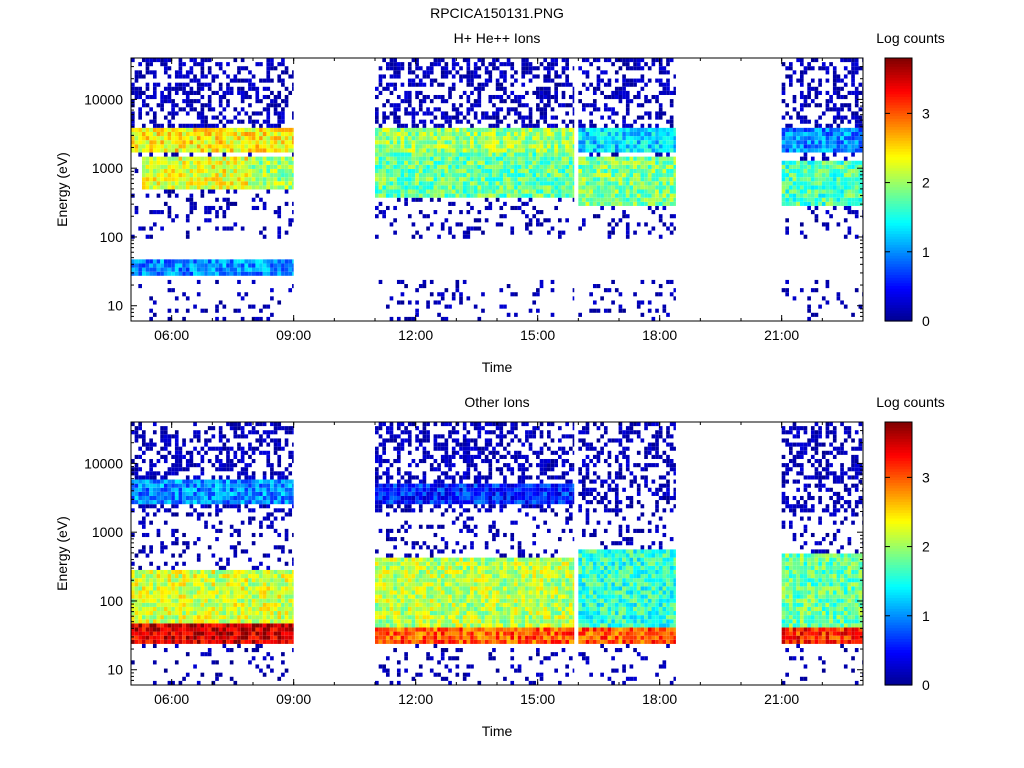  What do you see at coordinates (898, 306) in the screenshot?
I see `colorbar-segment` at bounding box center [898, 306].